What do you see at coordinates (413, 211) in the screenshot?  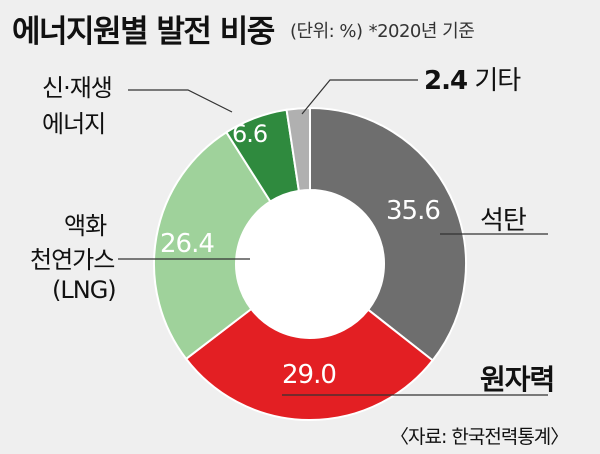 I see `value-label-coal: 35.6` at bounding box center [413, 211].